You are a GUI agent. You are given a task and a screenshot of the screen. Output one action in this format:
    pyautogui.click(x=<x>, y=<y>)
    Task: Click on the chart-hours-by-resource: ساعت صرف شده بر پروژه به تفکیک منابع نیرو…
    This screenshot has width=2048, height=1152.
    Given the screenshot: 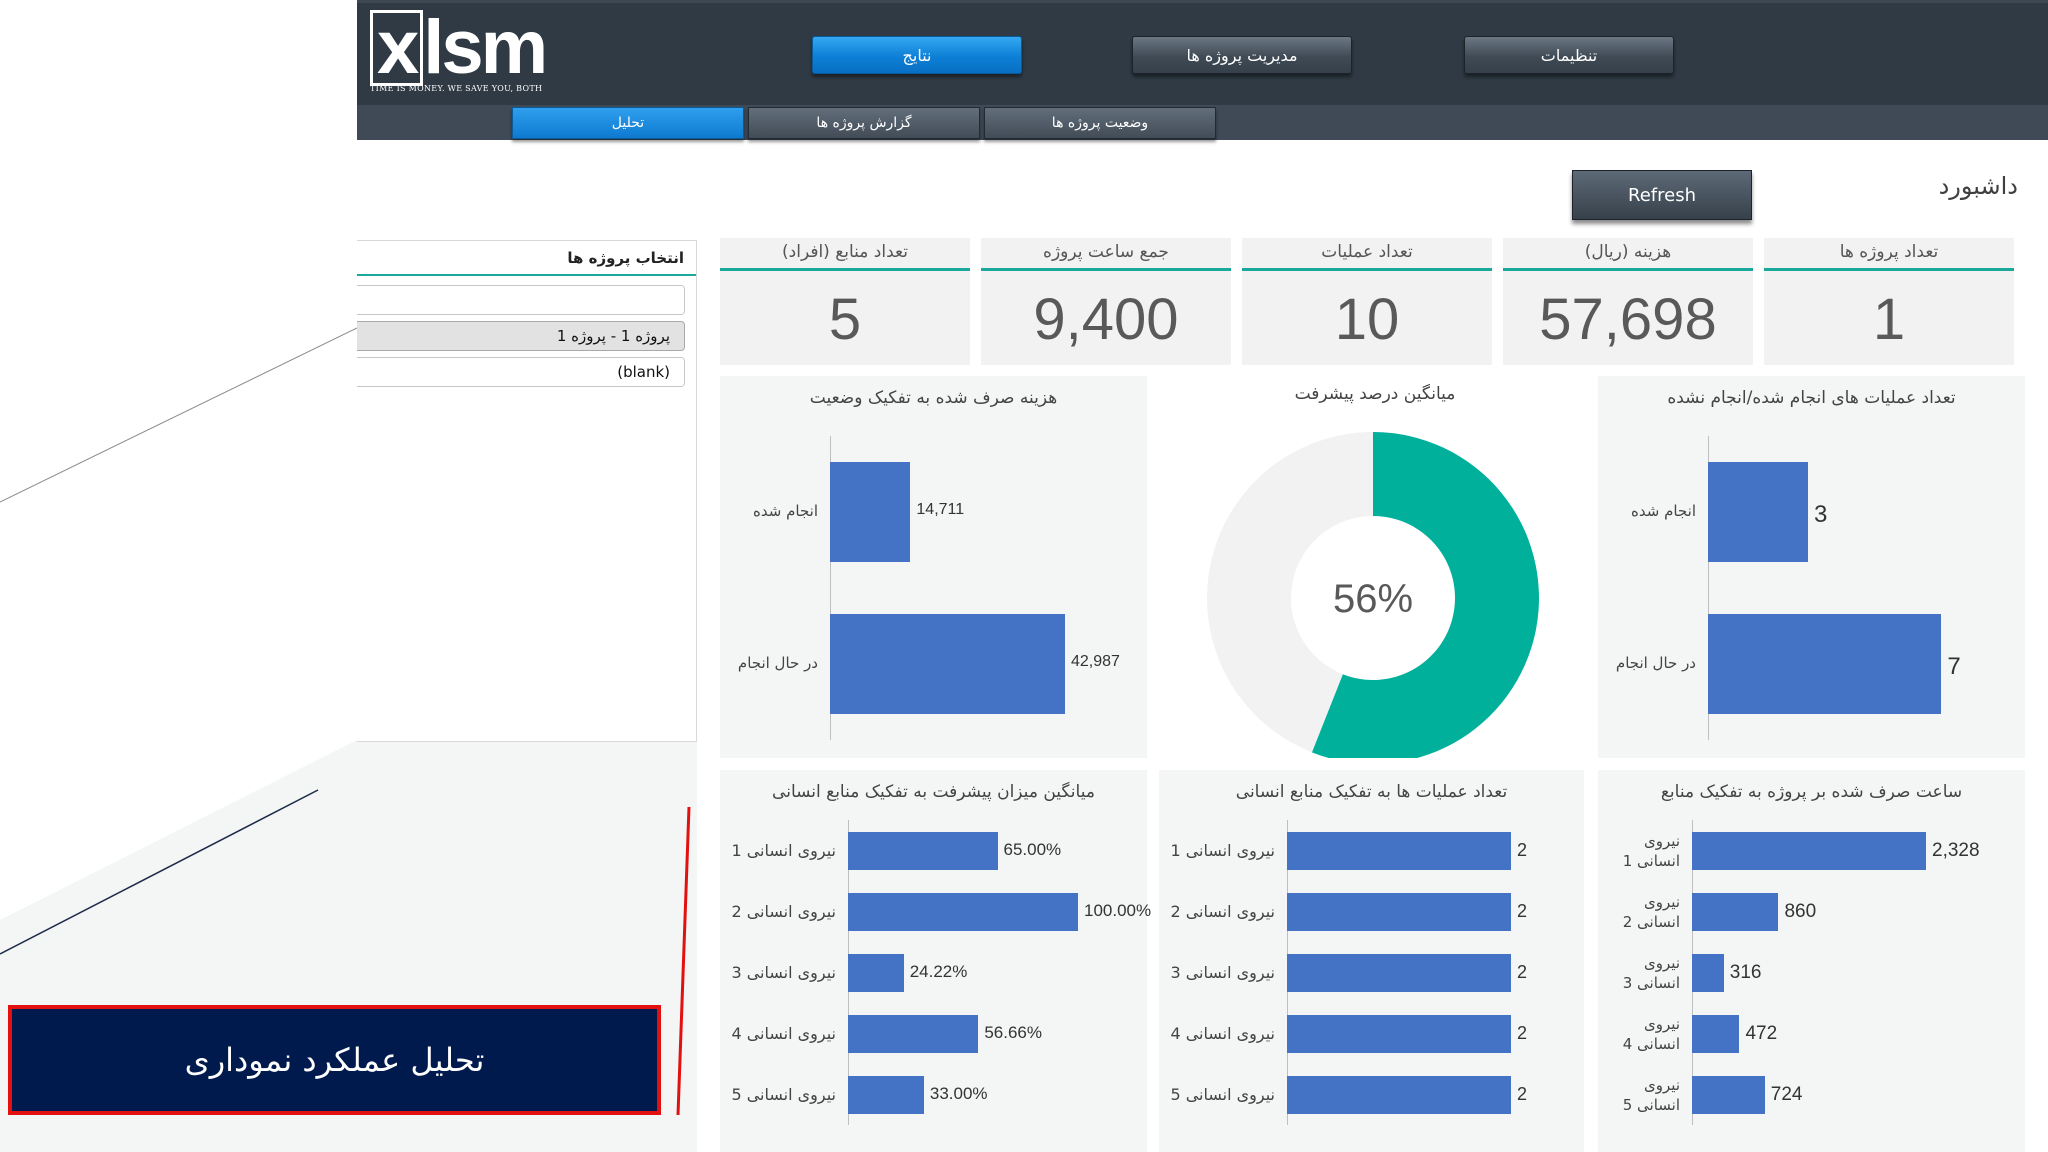 What is the action you would take?
    pyautogui.click(x=1811, y=961)
    